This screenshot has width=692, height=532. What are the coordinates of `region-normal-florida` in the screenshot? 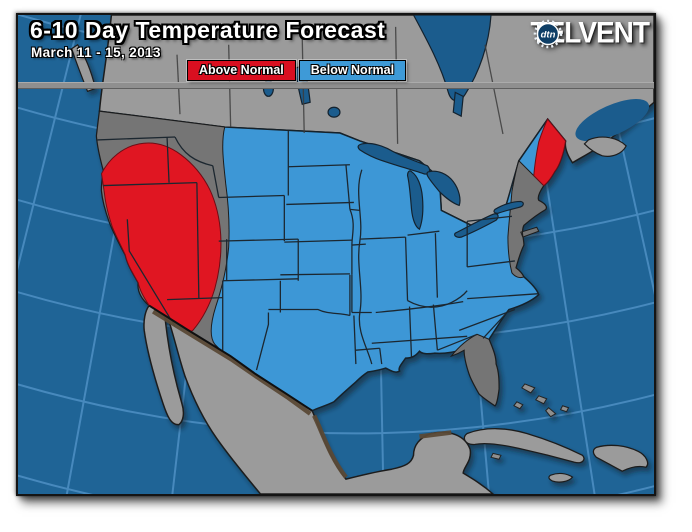 It's located at (474, 370).